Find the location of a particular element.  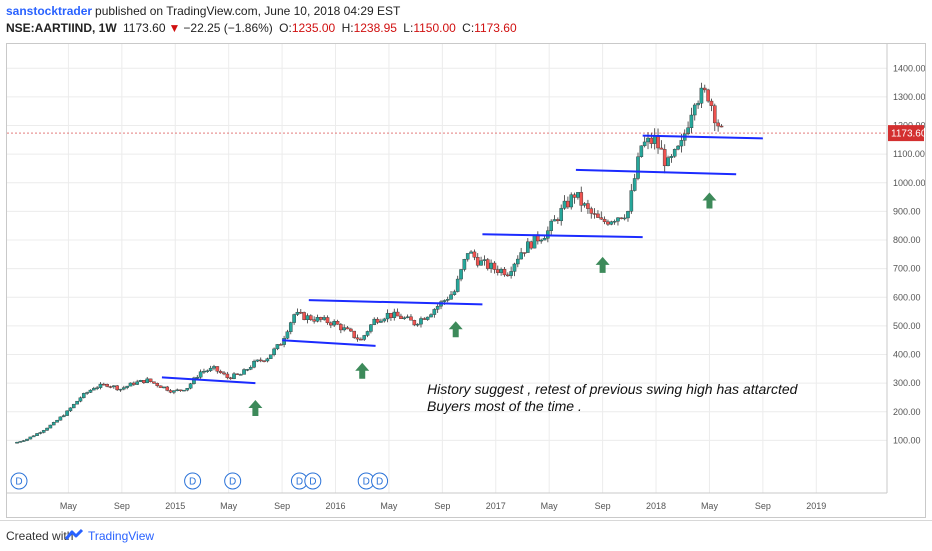

tradingview-brand-link: TradingView is located at coordinates (121, 536).